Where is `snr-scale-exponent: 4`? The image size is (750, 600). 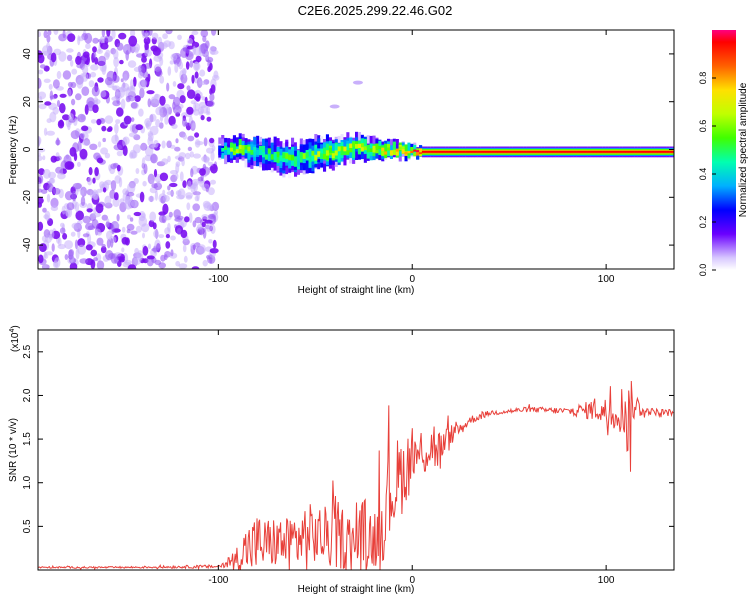
snr-scale-exponent: 4 is located at coordinates (12, 331).